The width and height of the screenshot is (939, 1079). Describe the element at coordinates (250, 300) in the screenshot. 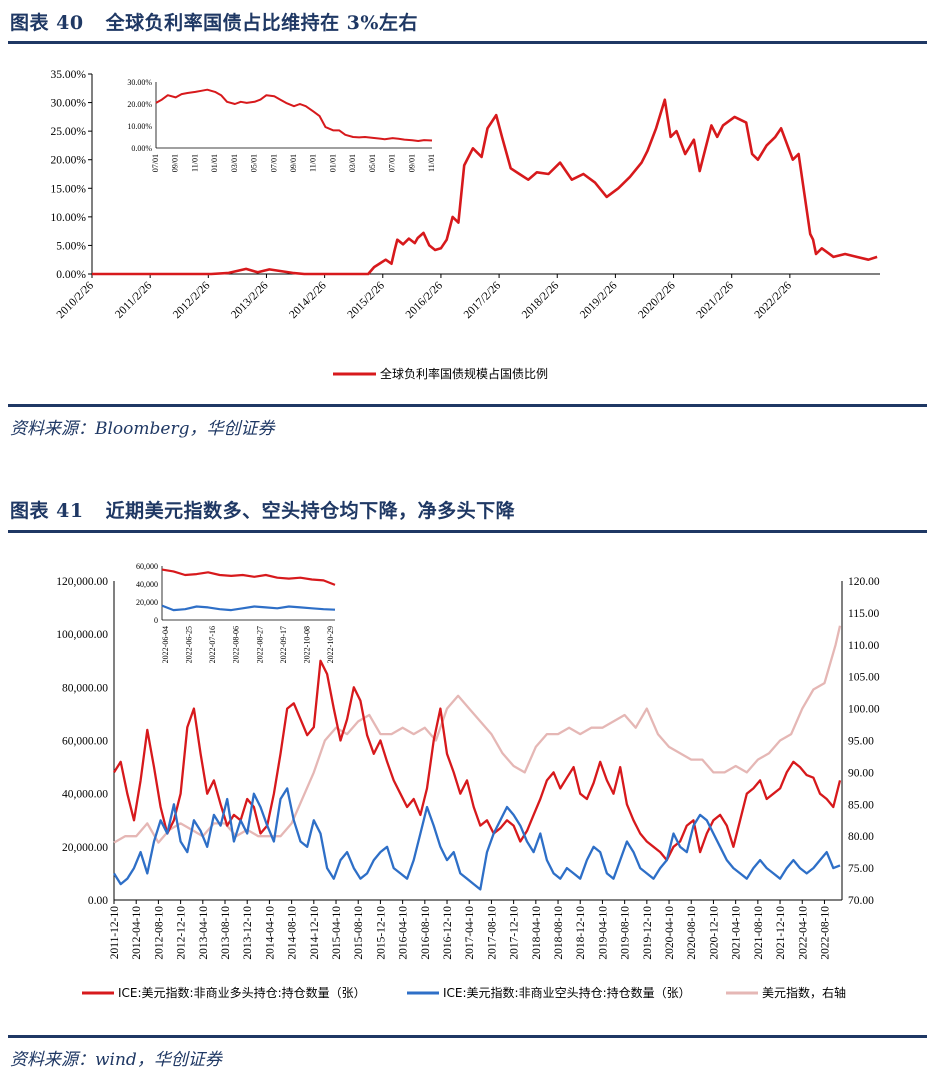

I see `x-tick-label: 2013/2/26` at that location.